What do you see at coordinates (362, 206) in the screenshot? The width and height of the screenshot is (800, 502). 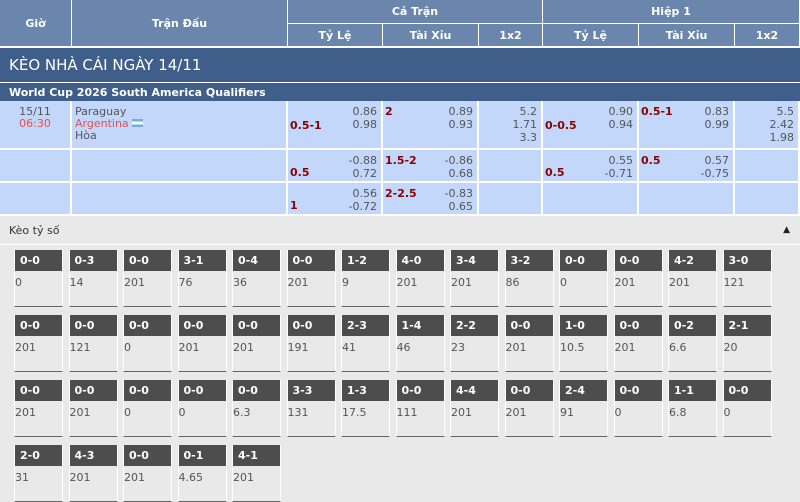 I see `ft-handicap-odds: -0.72` at bounding box center [362, 206].